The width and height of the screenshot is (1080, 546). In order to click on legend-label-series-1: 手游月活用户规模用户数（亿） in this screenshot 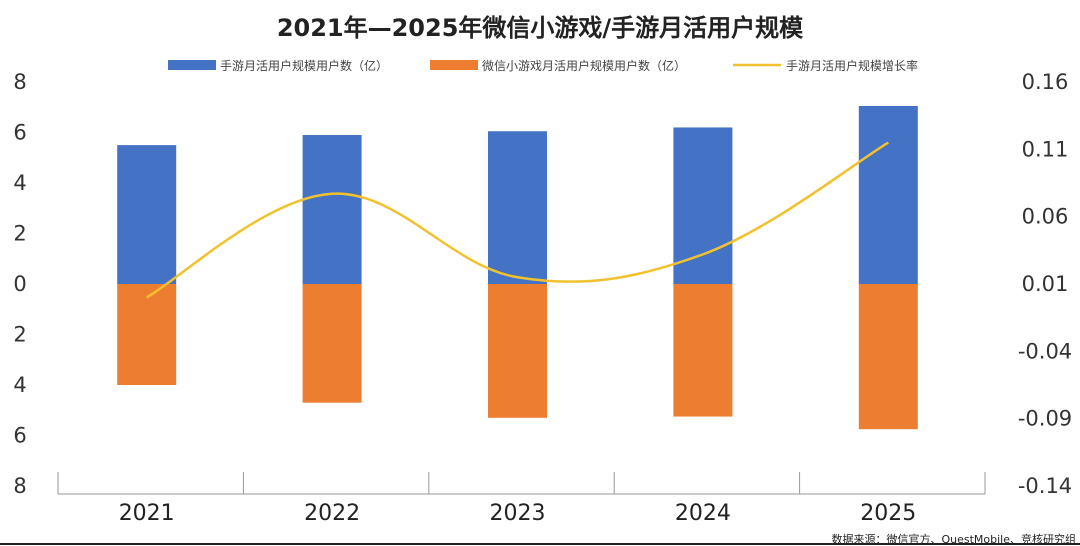, I will do `click(304, 65)`.